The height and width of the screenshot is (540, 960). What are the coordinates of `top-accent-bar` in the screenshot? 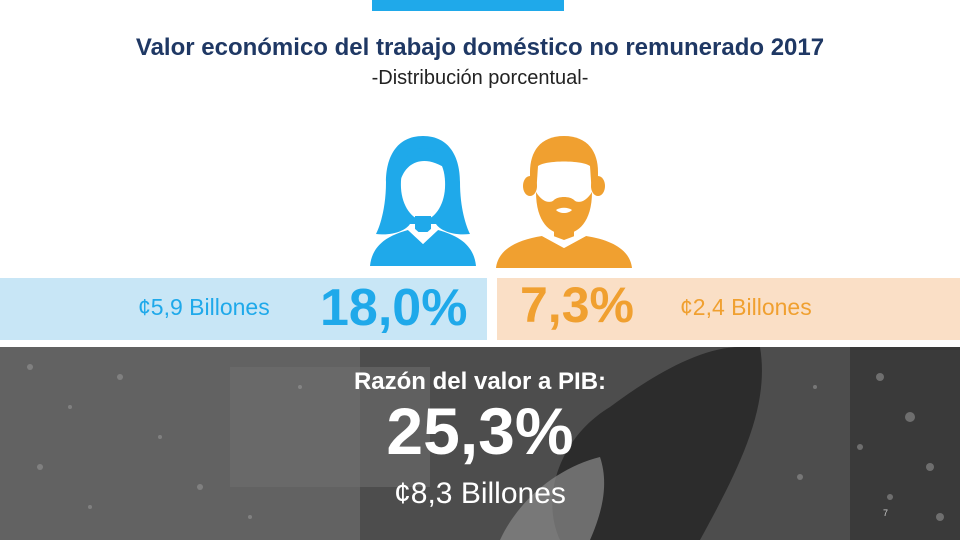 It's located at (468, 5).